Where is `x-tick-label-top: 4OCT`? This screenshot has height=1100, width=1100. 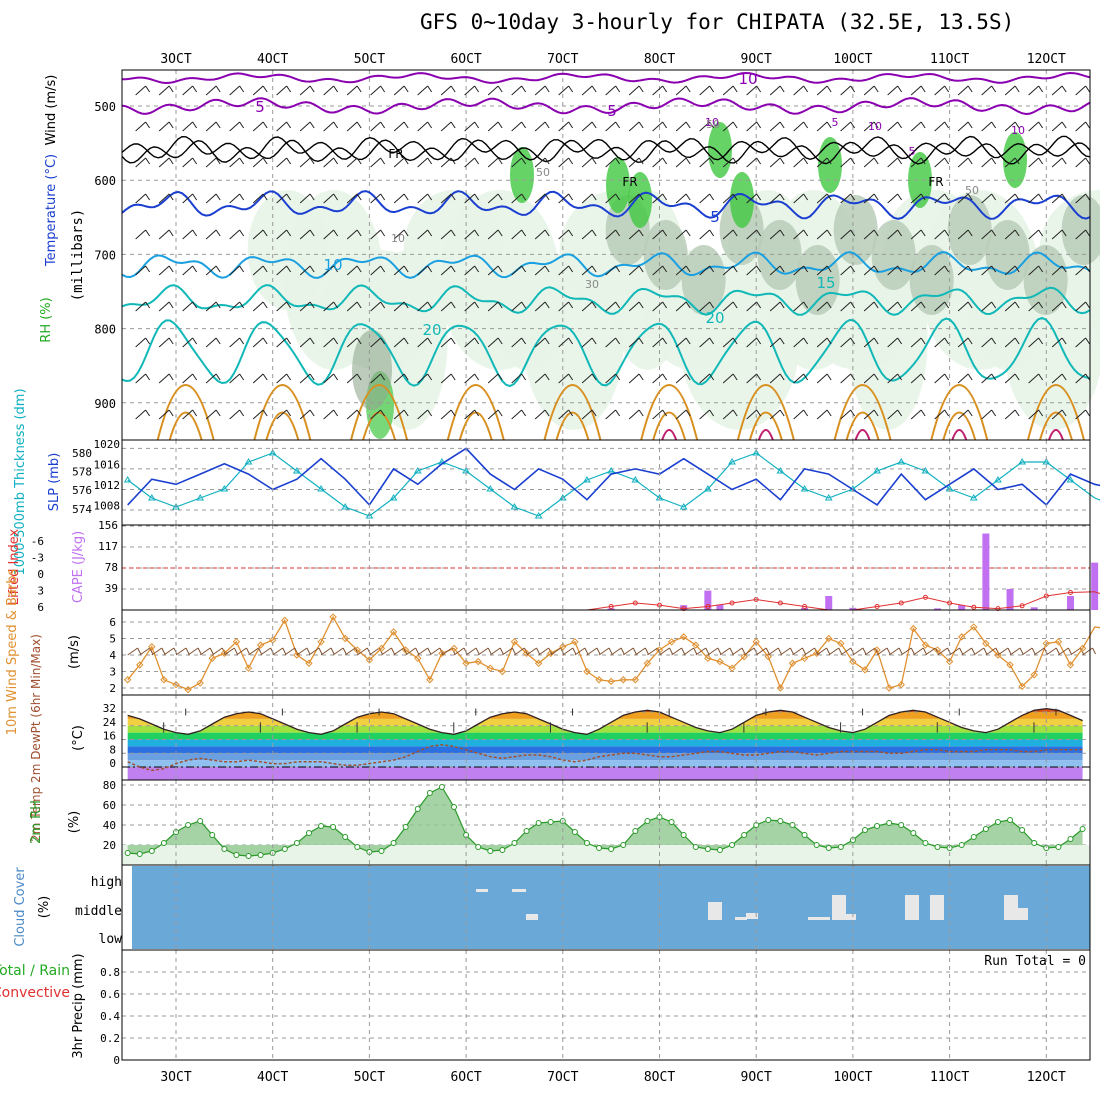 x-tick-label-top: 4OCT is located at coordinates (272, 59).